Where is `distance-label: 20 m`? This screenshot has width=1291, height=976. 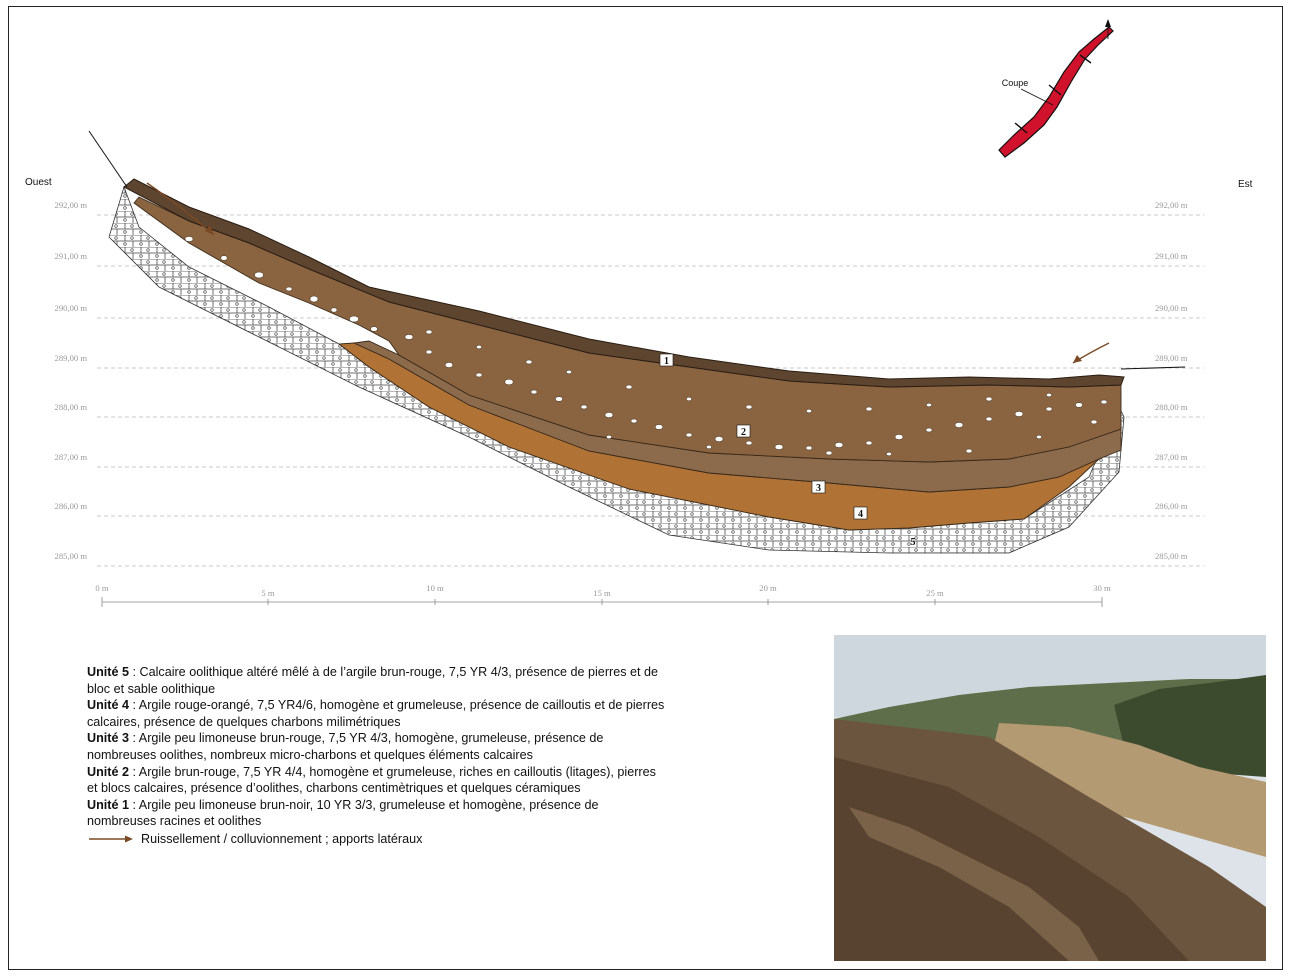 distance-label: 20 m is located at coordinates (768, 588).